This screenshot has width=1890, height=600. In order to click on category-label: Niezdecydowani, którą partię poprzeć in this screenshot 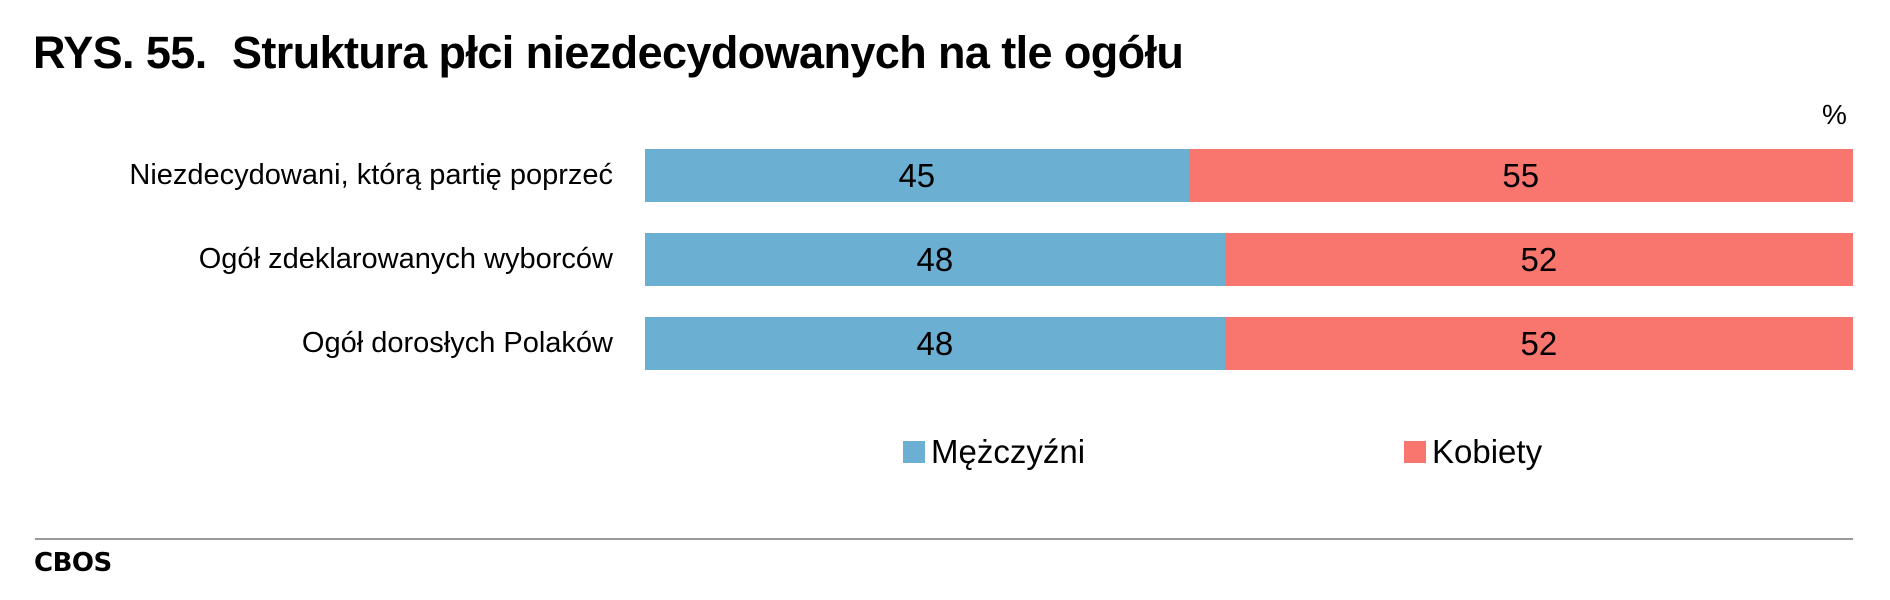, I will do `click(371, 175)`.